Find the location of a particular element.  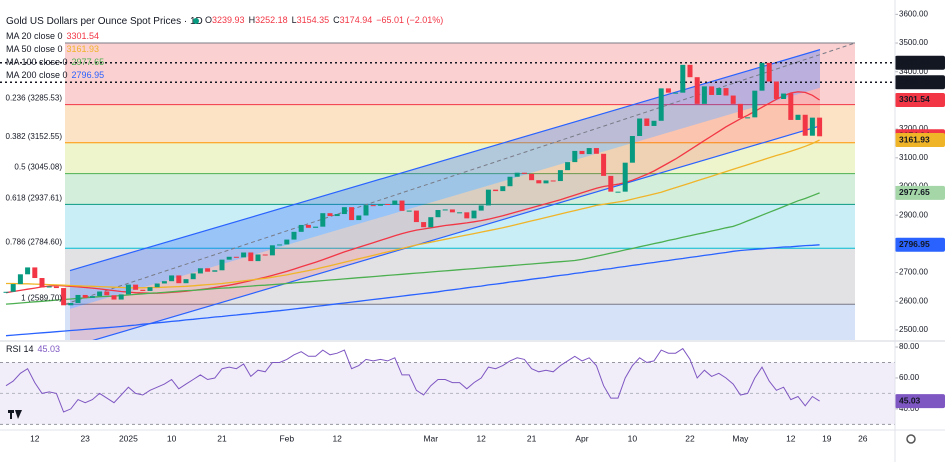

rsi-tick-label: 40.00 is located at coordinates (909, 408).